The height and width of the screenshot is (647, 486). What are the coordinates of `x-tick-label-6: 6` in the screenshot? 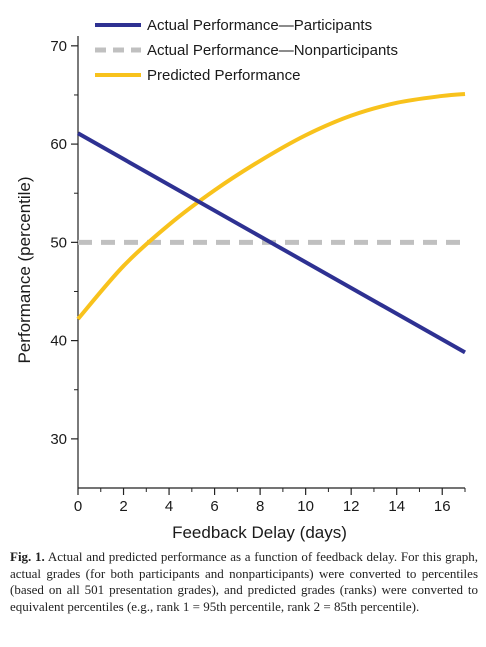 It's located at (214, 506).